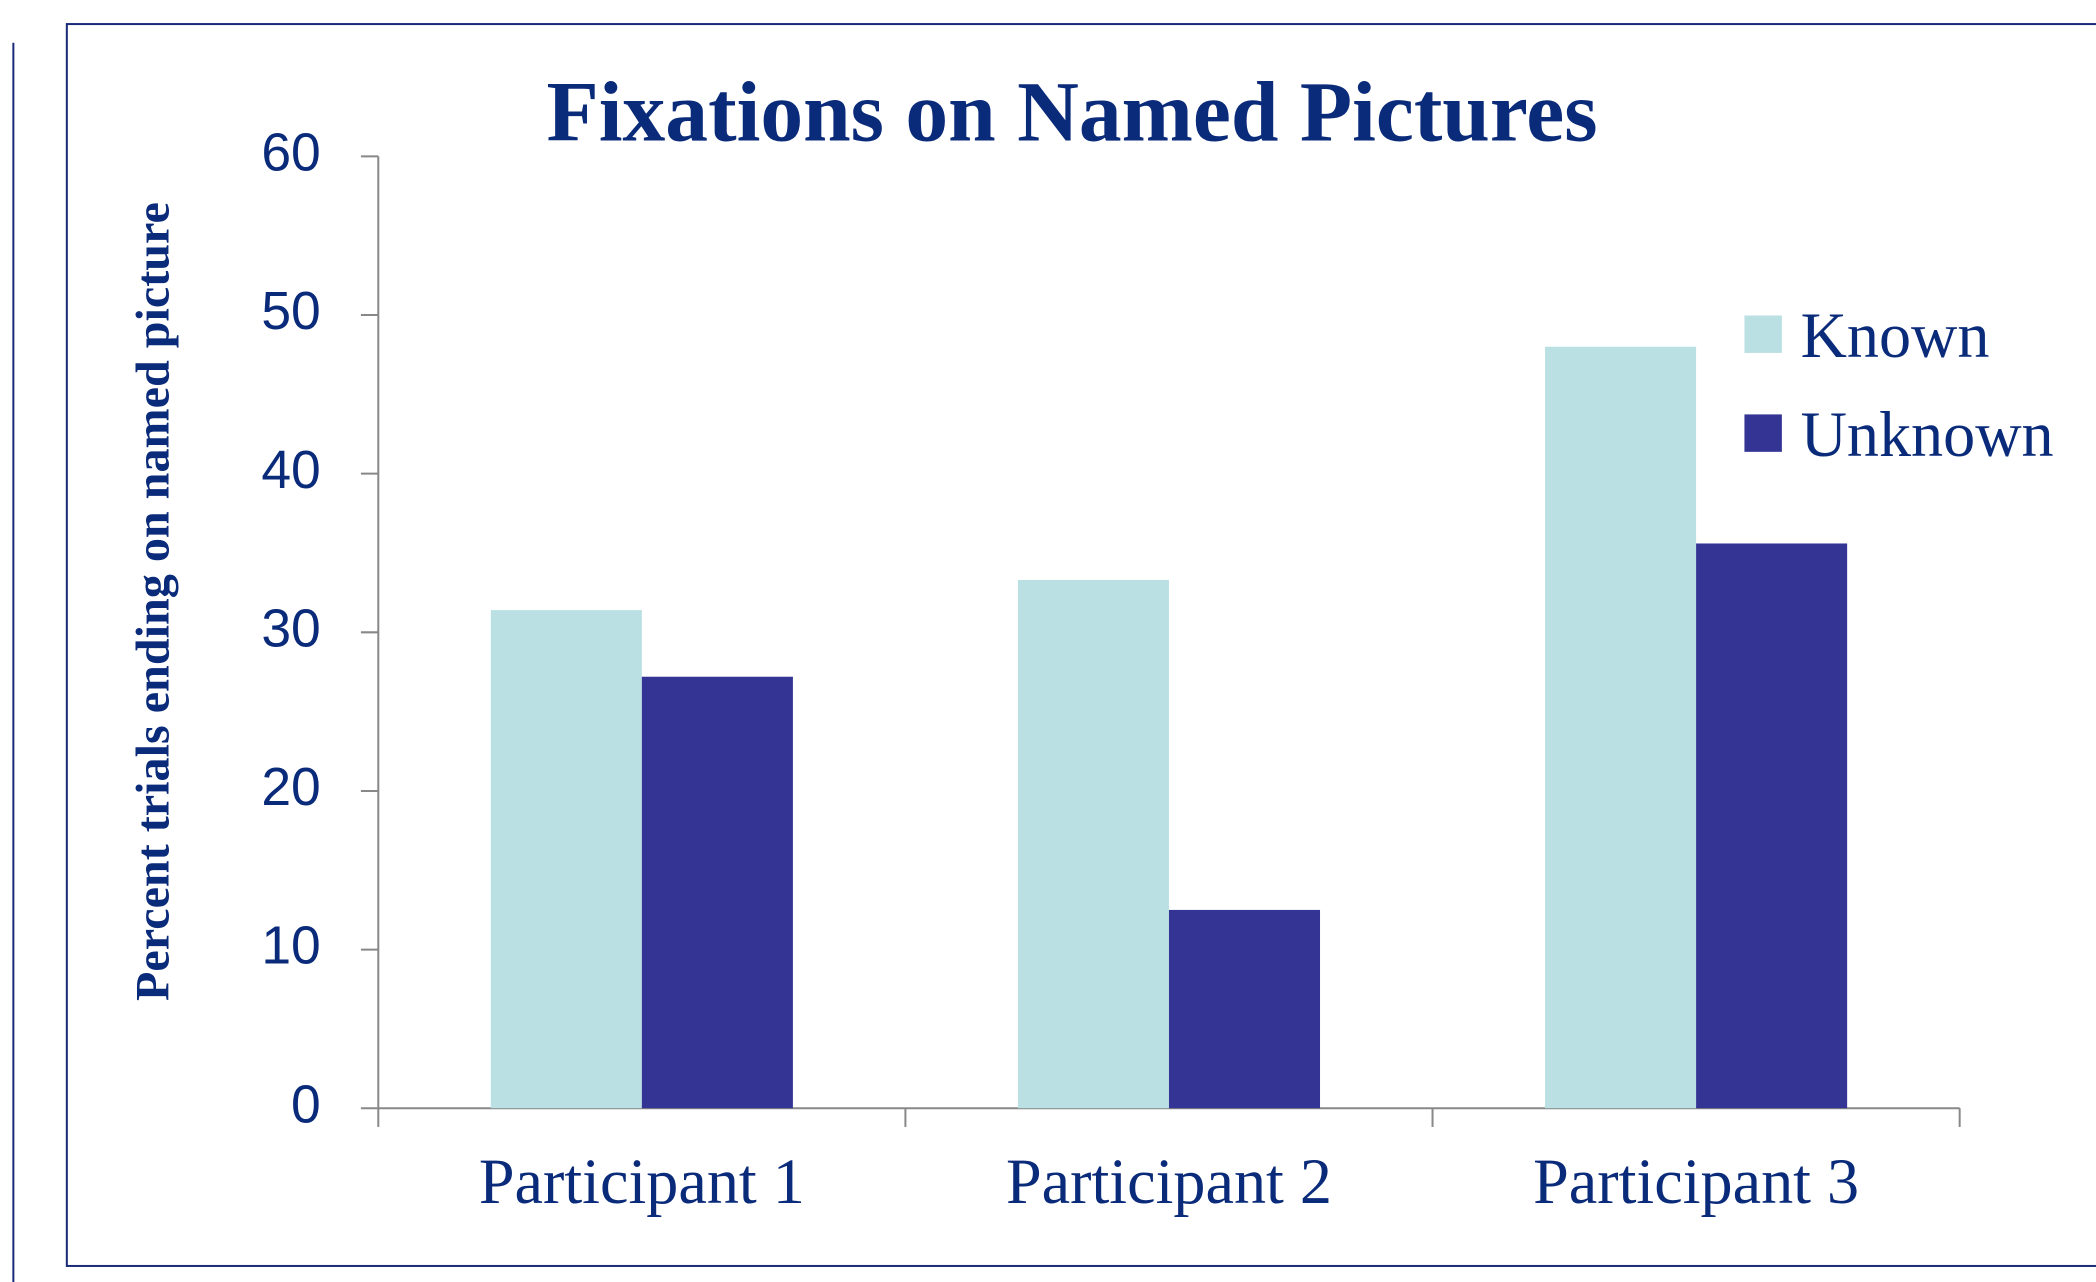 Image resolution: width=2096 pixels, height=1282 pixels. What do you see at coordinates (642, 1181) in the screenshot?
I see `x-tick-label: Participant 1` at bounding box center [642, 1181].